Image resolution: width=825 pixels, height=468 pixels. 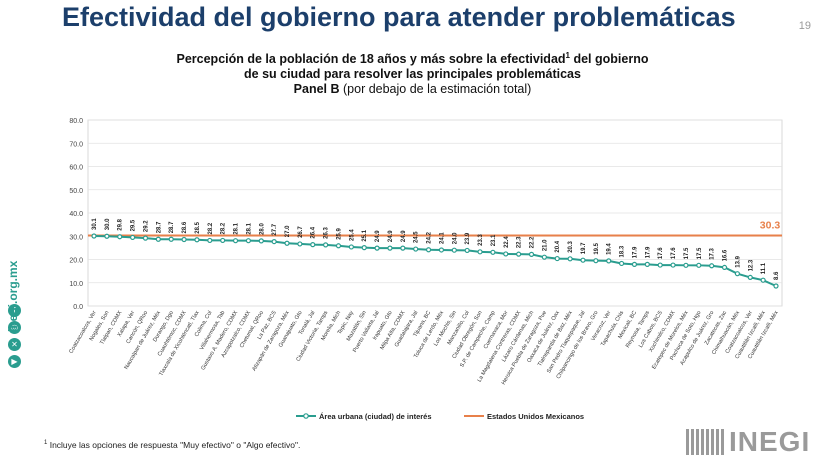 What do you see at coordinates (507, 242) in the screenshot?
I see `data-label: 22.4` at bounding box center [507, 242].